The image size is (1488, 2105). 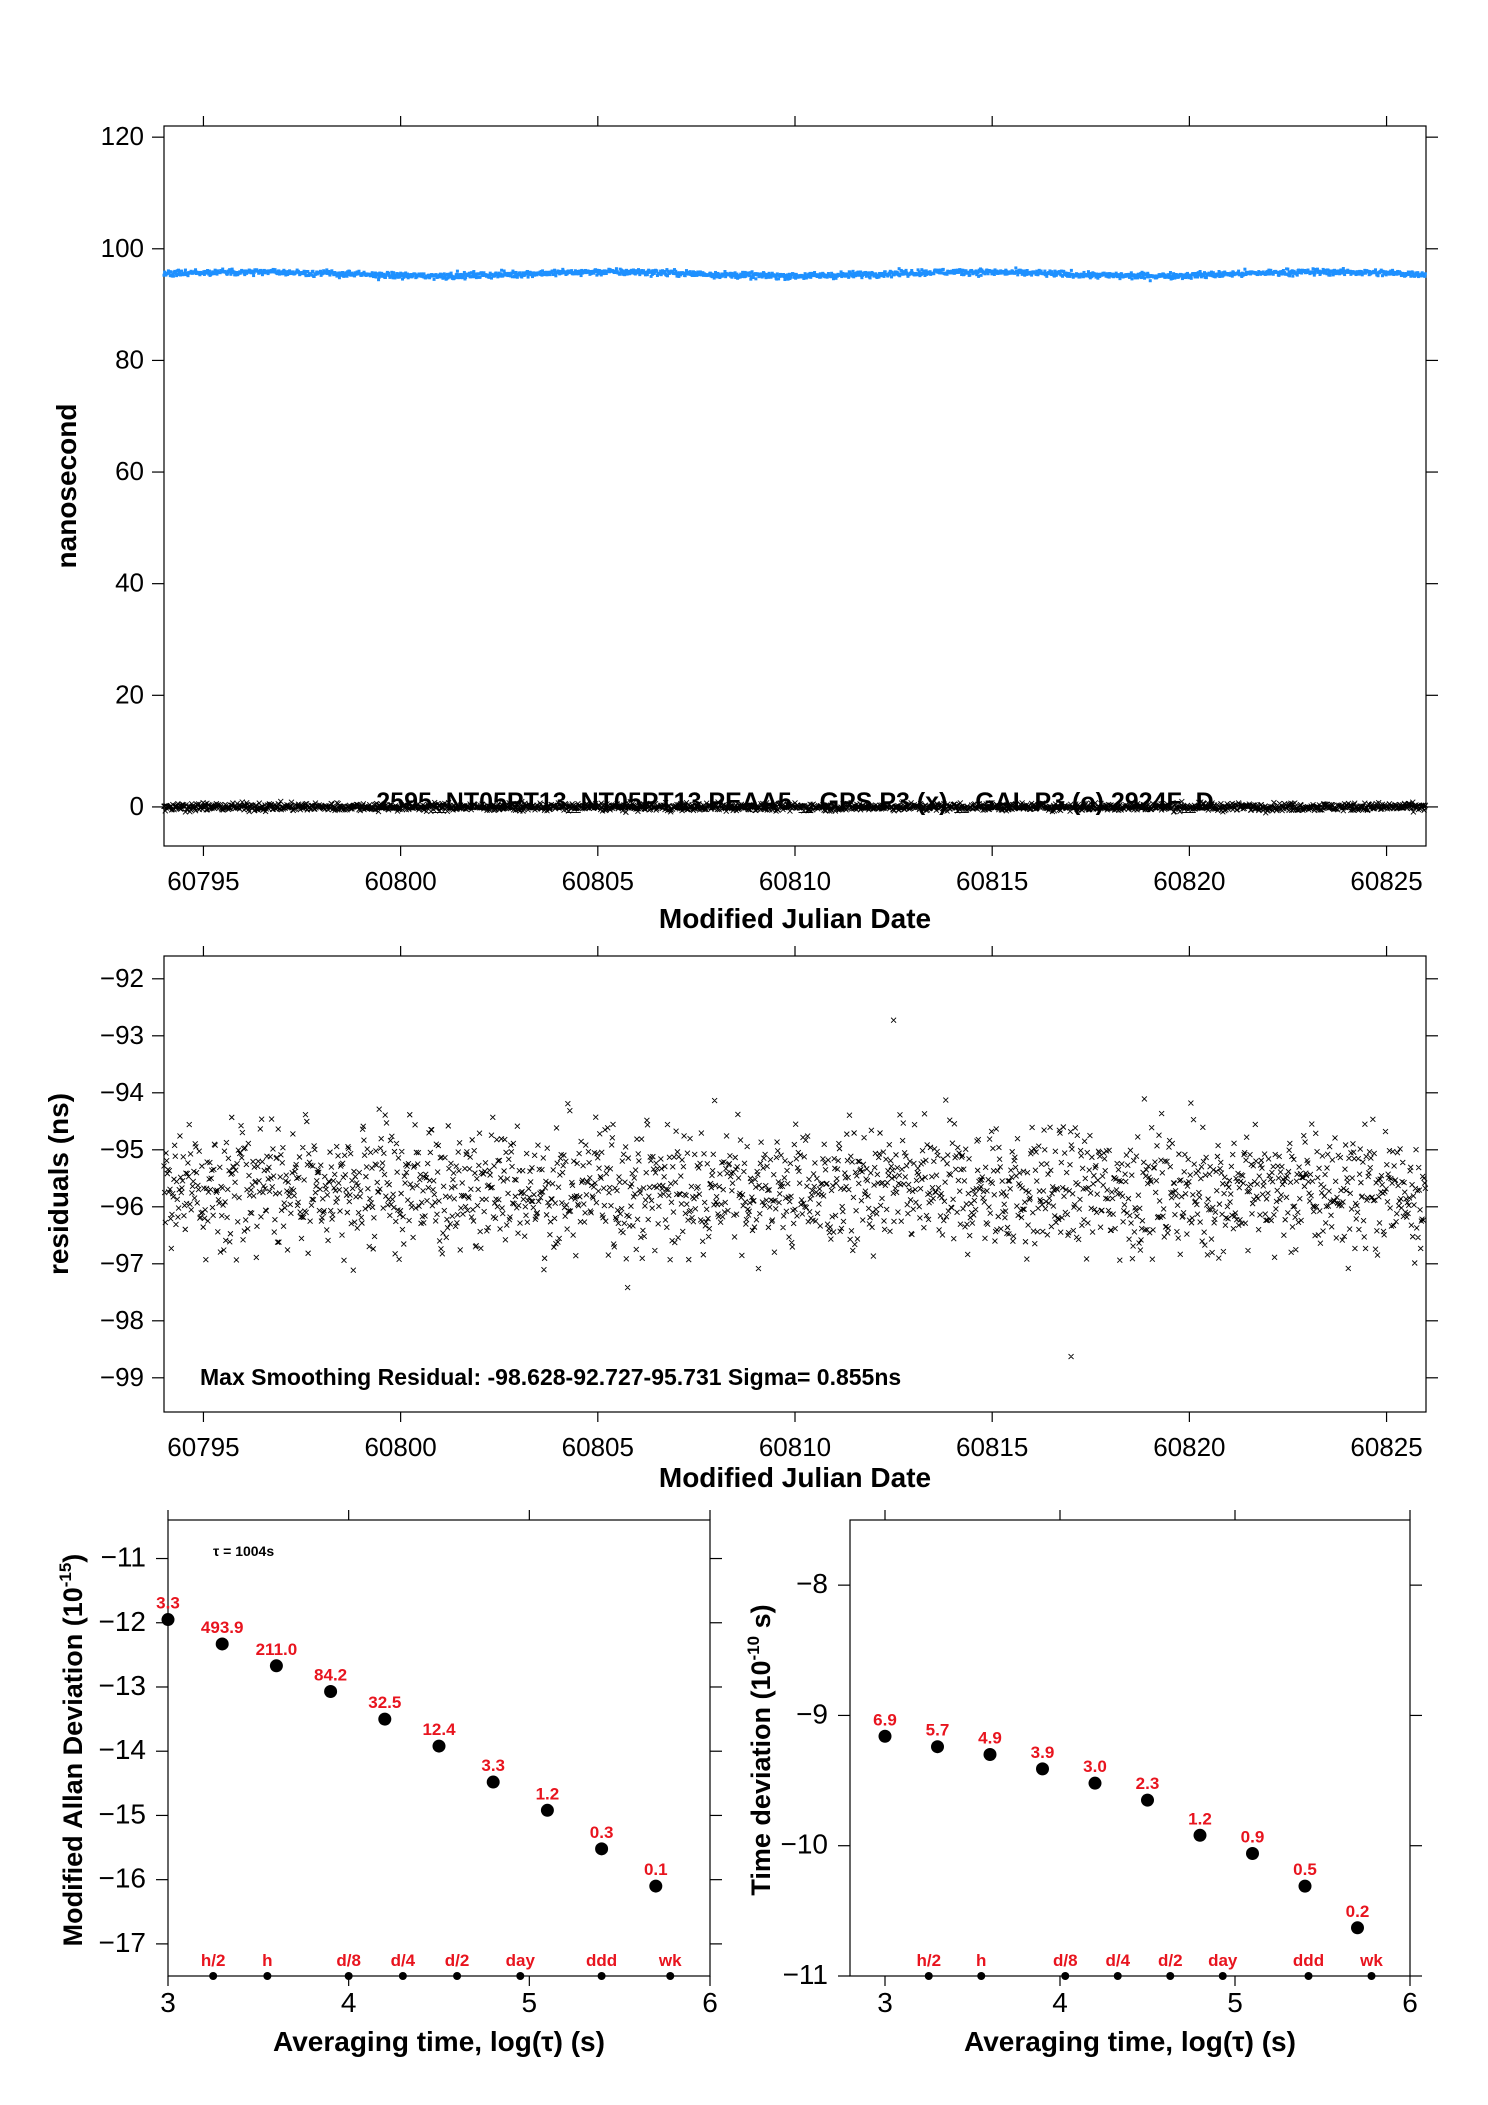 What do you see at coordinates (122, 1206) in the screenshot?
I see `y-tick-label: −96` at bounding box center [122, 1206].